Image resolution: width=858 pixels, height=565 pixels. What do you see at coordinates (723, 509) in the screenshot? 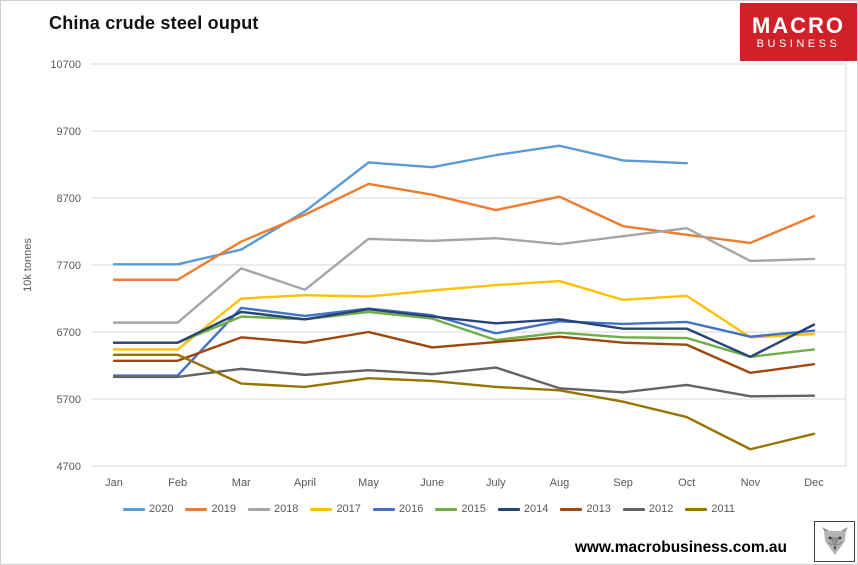
I see `legend-label: 2011` at bounding box center [723, 509].